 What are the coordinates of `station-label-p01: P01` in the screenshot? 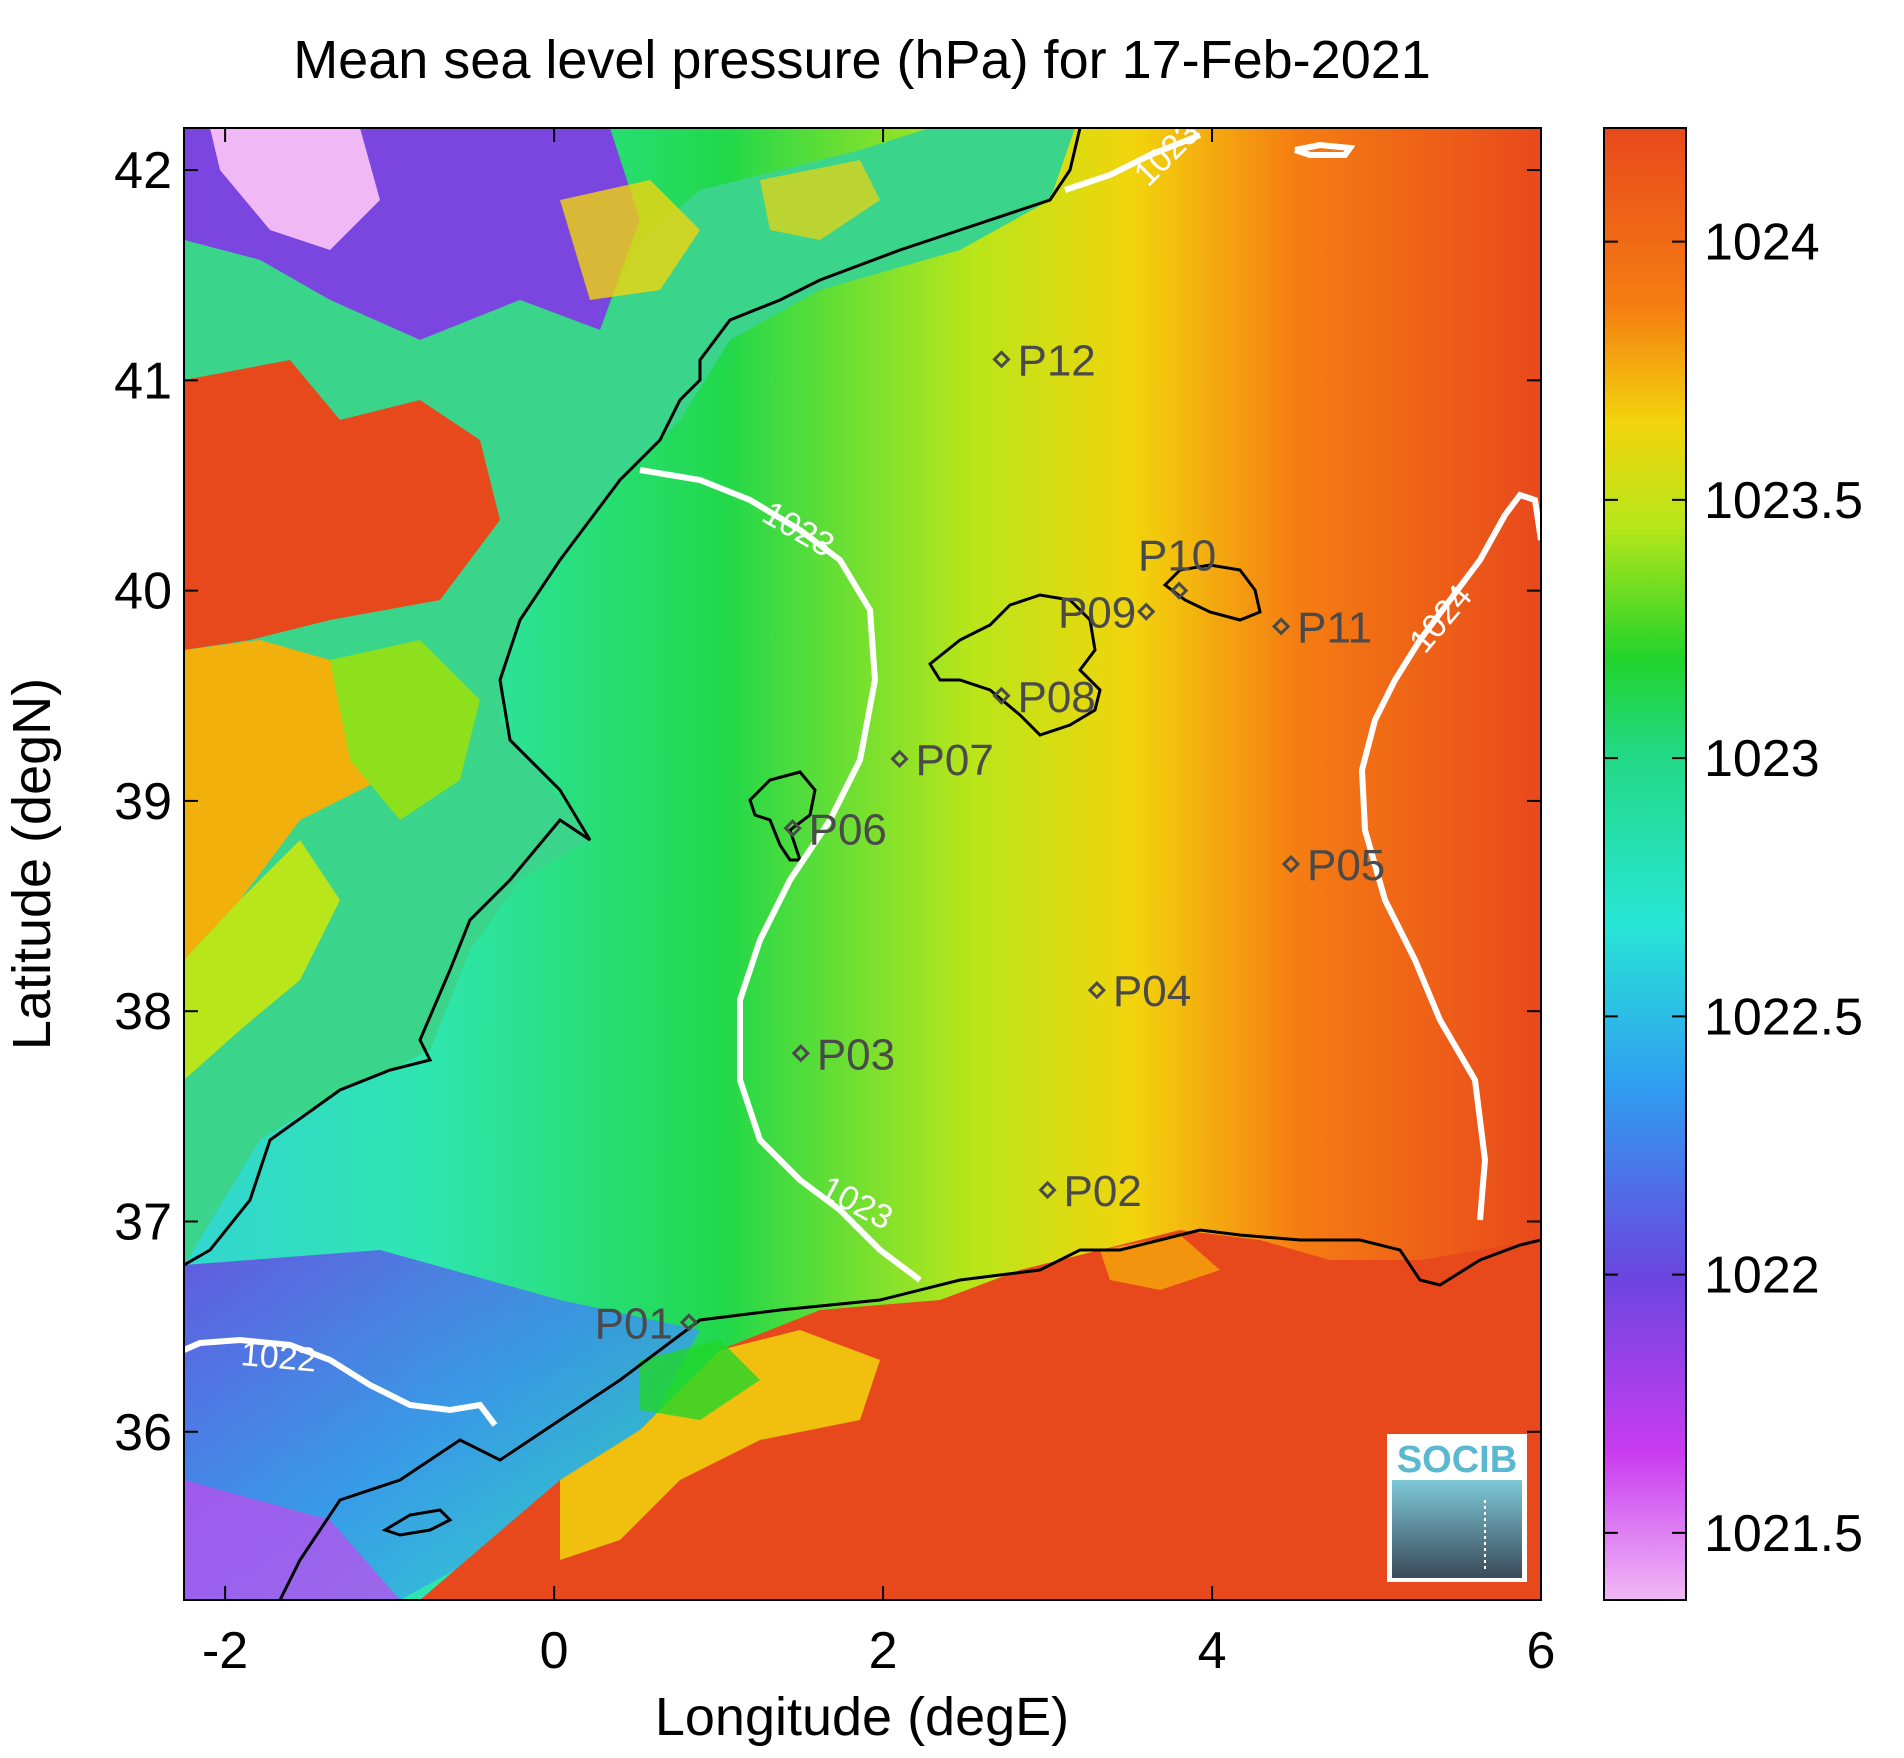 It's located at (634, 1323).